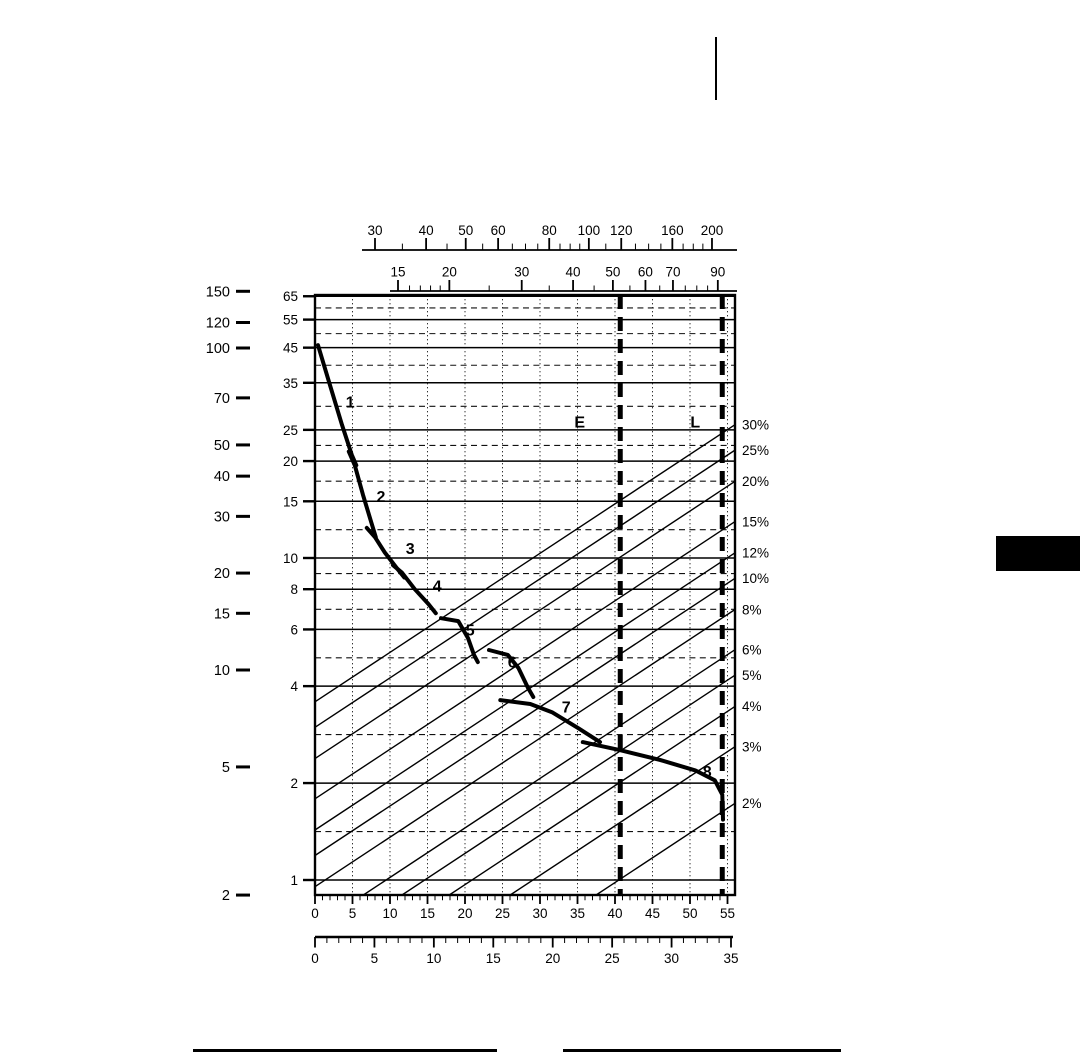  Describe the element at coordinates (755, 450) in the screenshot. I see `grade-label-25: 25%` at that location.